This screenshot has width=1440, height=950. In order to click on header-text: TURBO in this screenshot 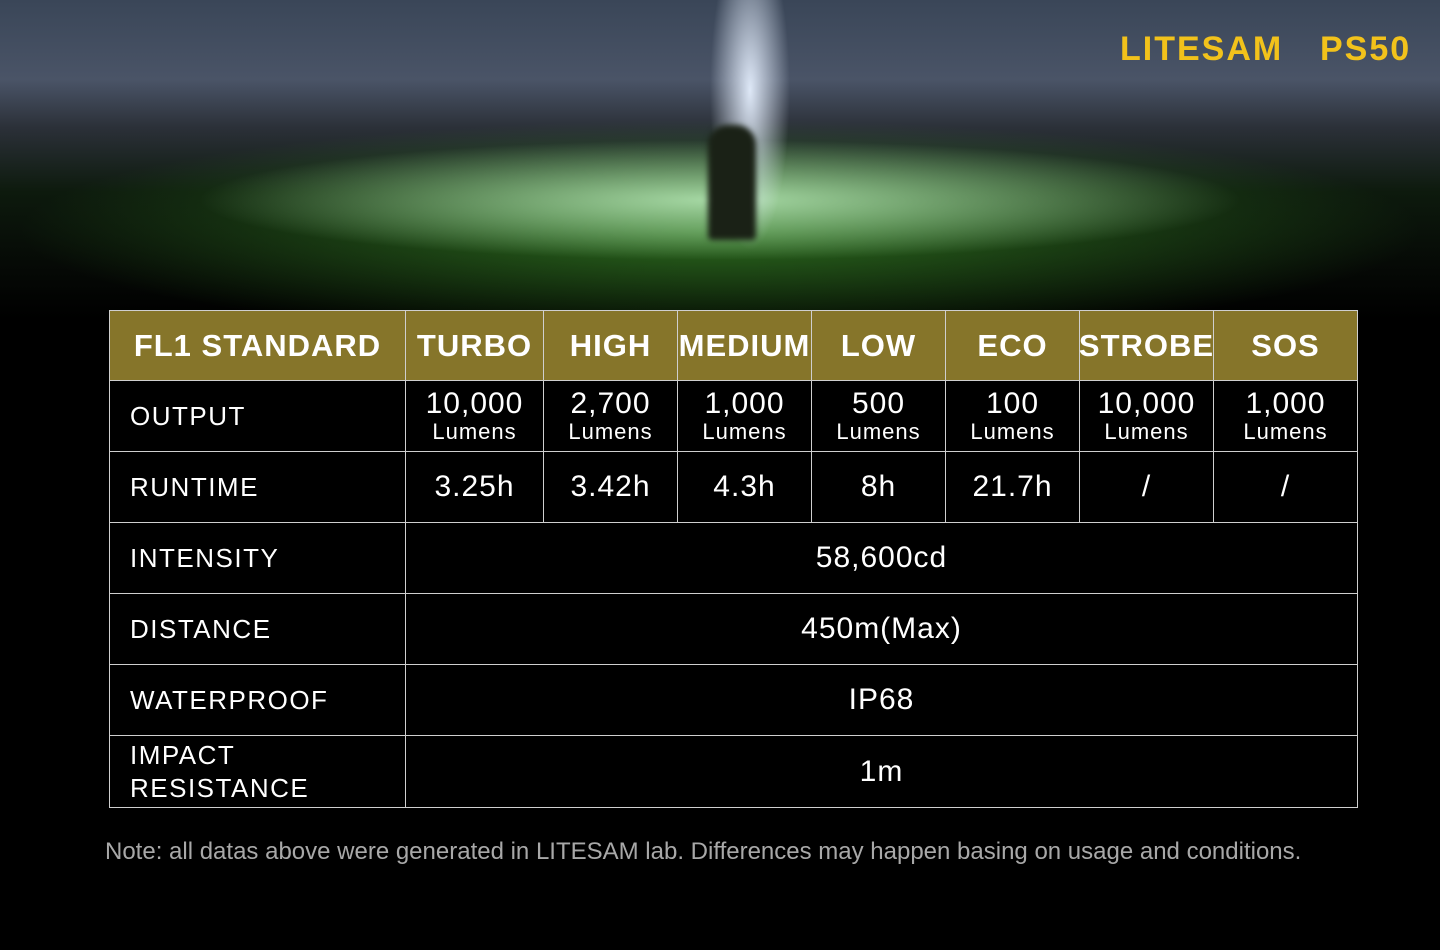, I will do `click(474, 345)`.